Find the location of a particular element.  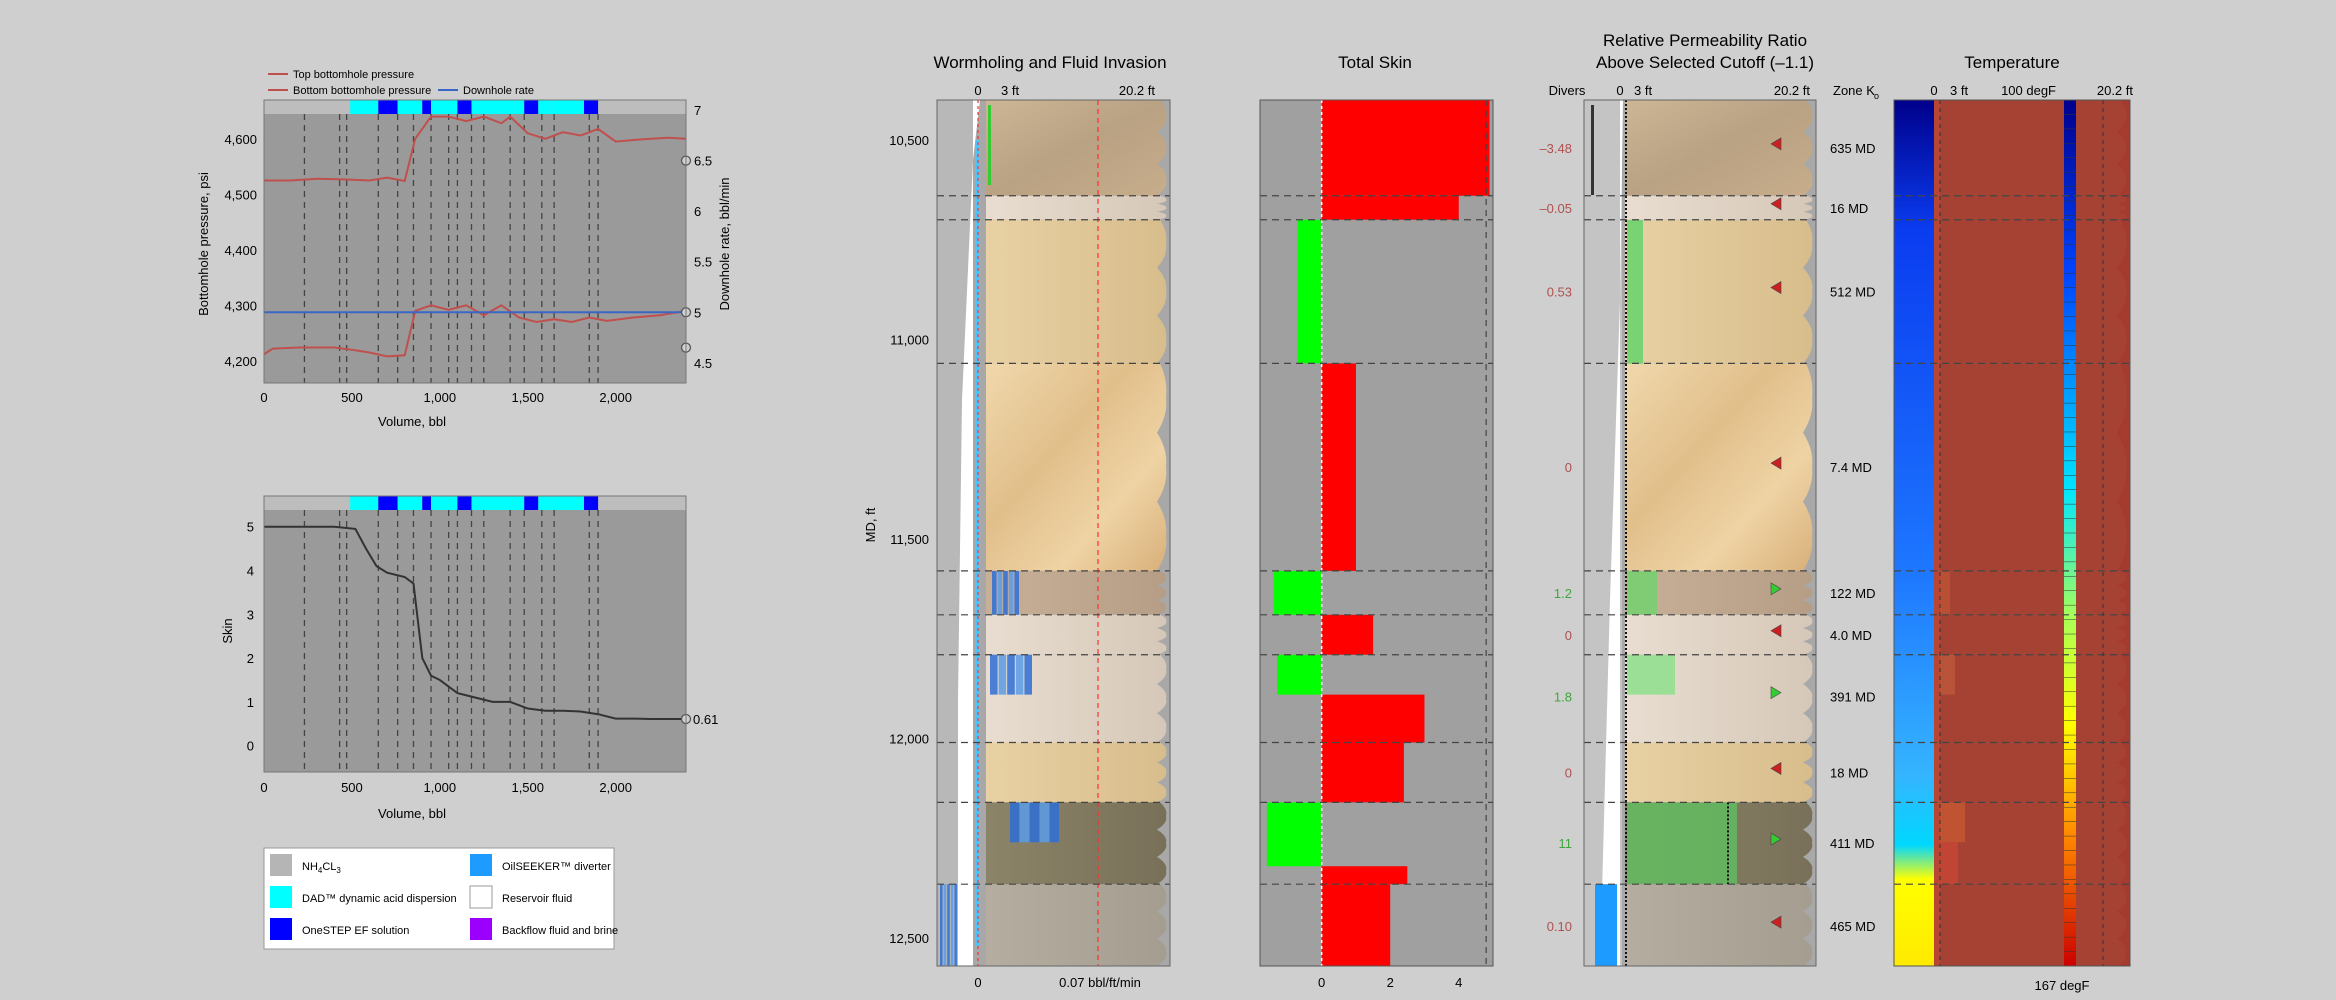

depth-tick-label: 11,500 is located at coordinates (909, 539).